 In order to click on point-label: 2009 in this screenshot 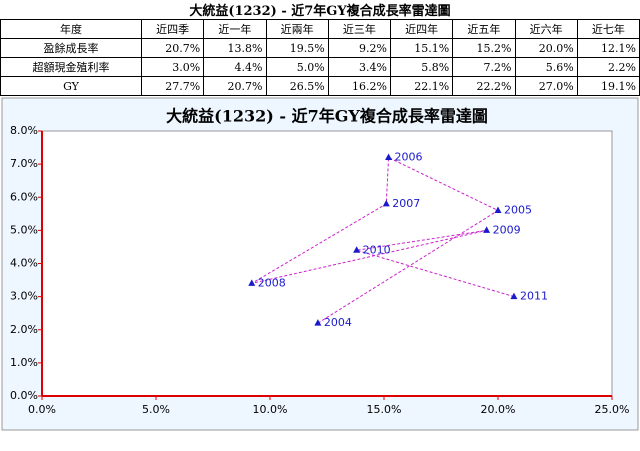, I will do `click(507, 229)`.